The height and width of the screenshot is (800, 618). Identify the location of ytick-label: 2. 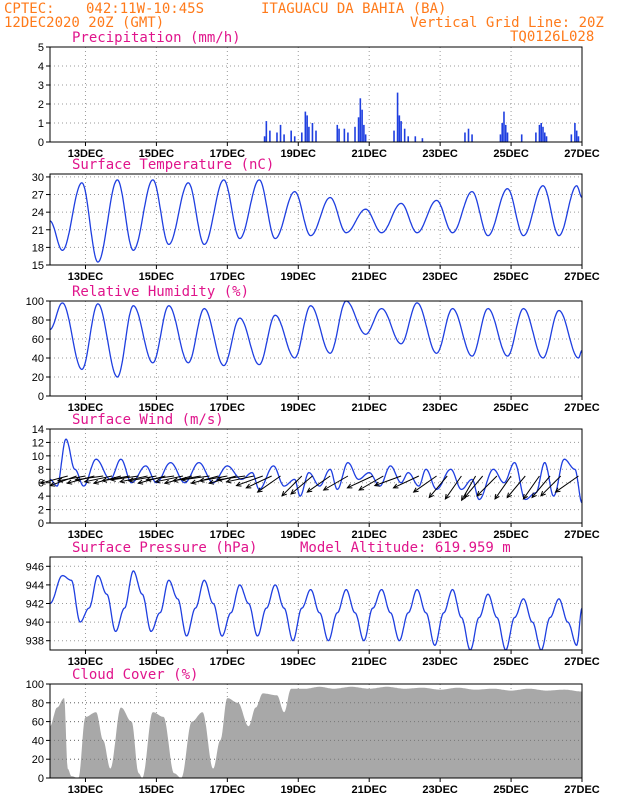
(41, 511).